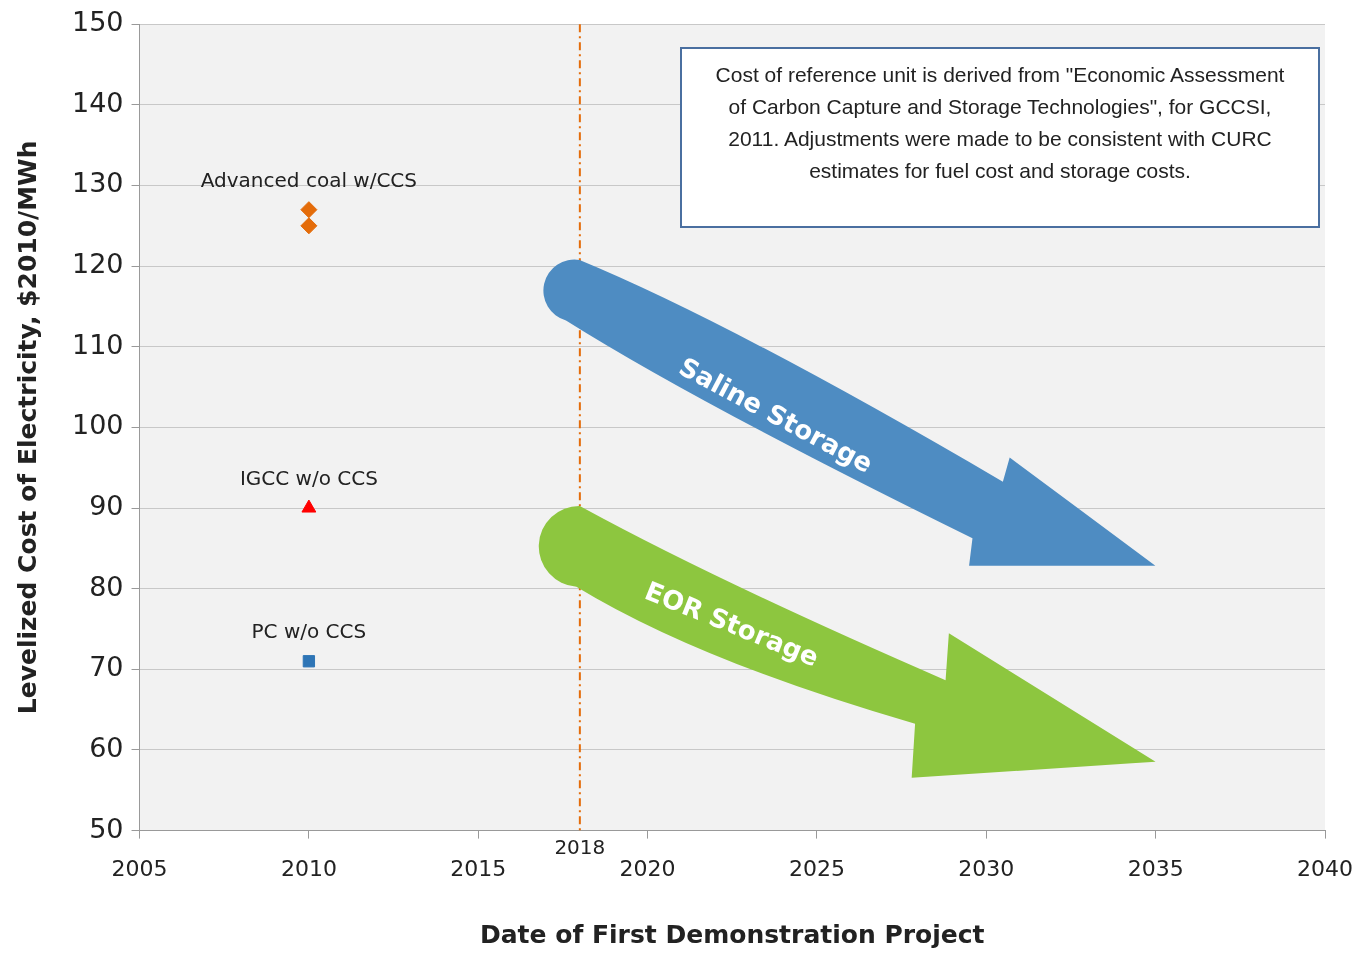 This screenshot has height=960, width=1371. Describe the element at coordinates (106, 747) in the screenshot. I see `y-tick-label: 60` at that location.